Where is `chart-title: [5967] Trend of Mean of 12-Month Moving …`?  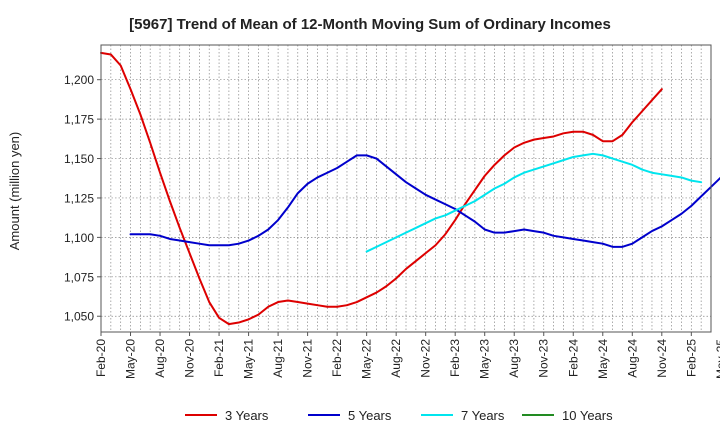 chart-title: [5967] Trend of Mean of 12-Month Moving … is located at coordinates (370, 24).